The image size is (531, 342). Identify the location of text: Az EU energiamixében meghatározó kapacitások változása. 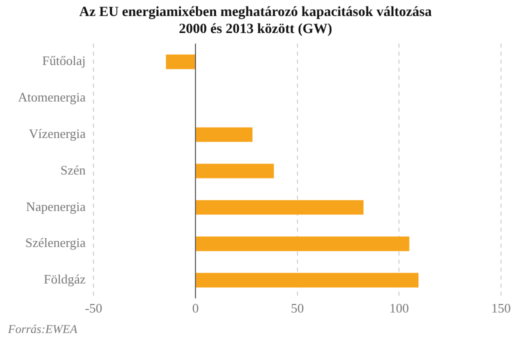
(255, 12).